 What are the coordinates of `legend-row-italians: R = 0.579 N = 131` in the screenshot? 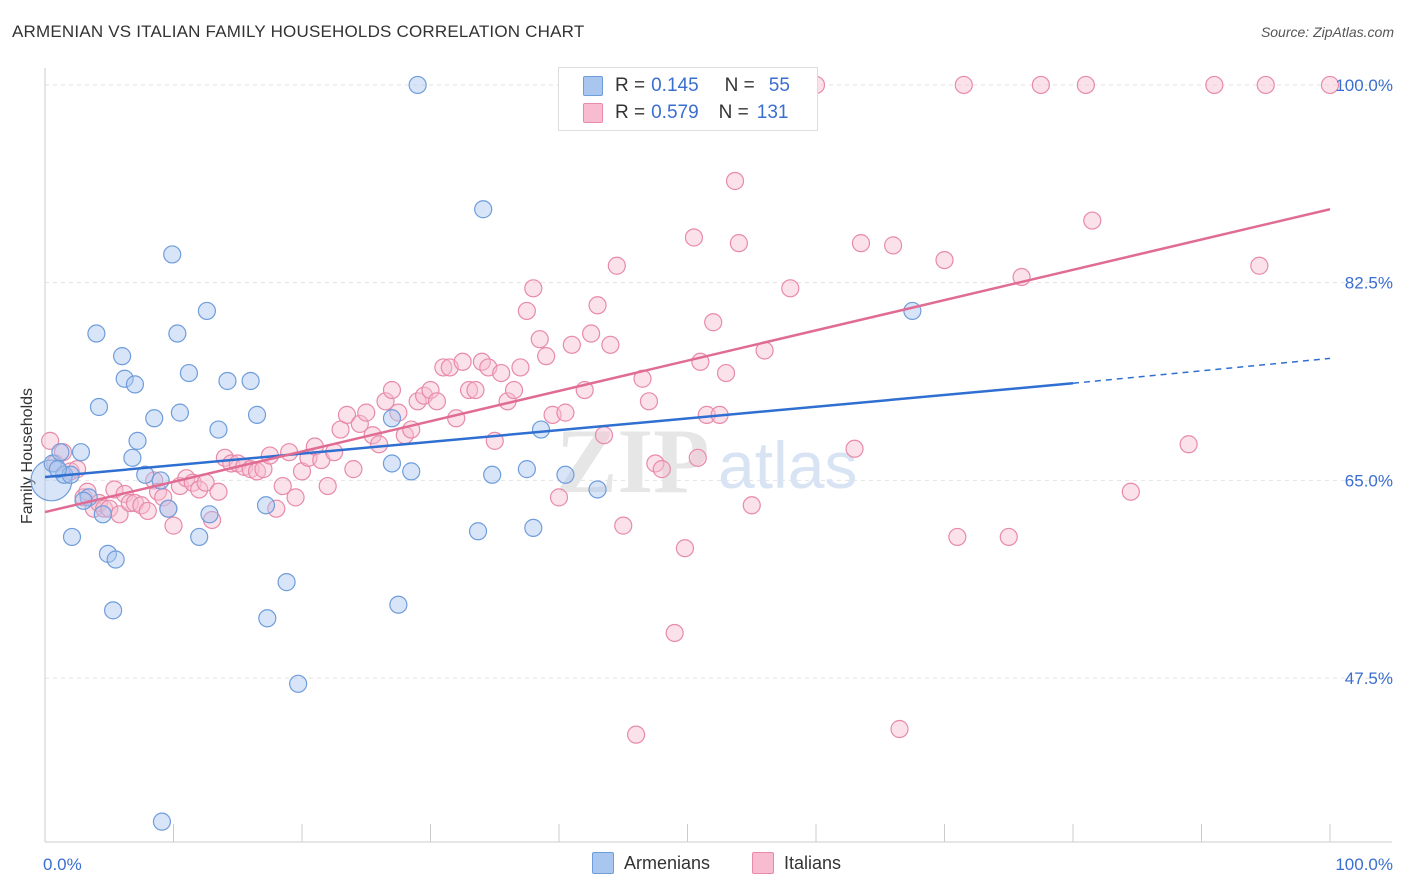 It's located at (685, 113).